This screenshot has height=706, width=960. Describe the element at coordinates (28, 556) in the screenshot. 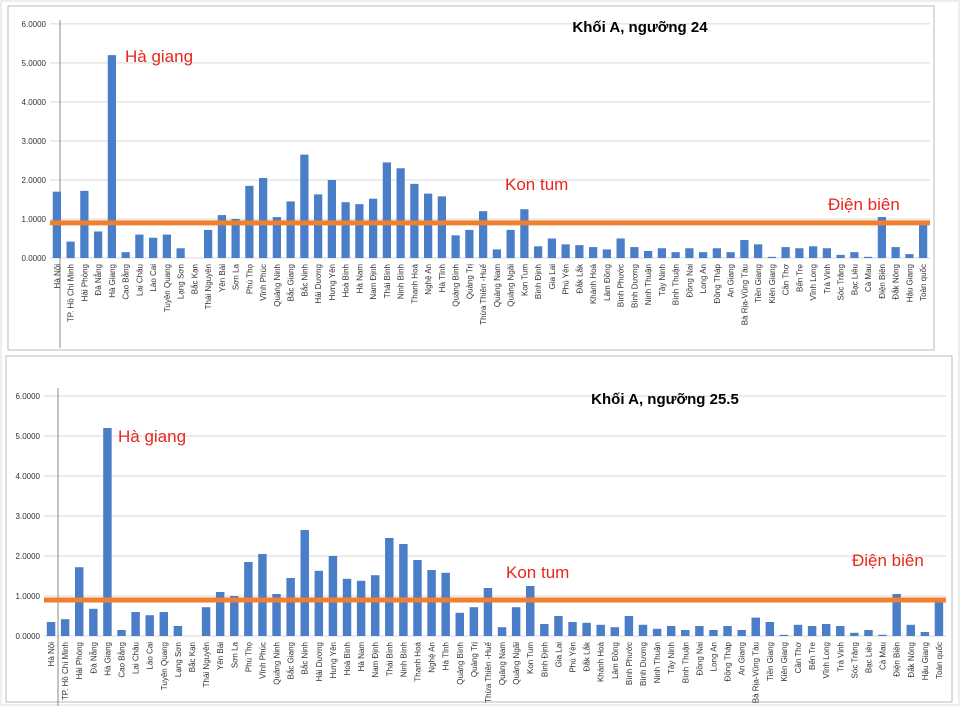

I see `y-tick-label: 2.0000` at that location.